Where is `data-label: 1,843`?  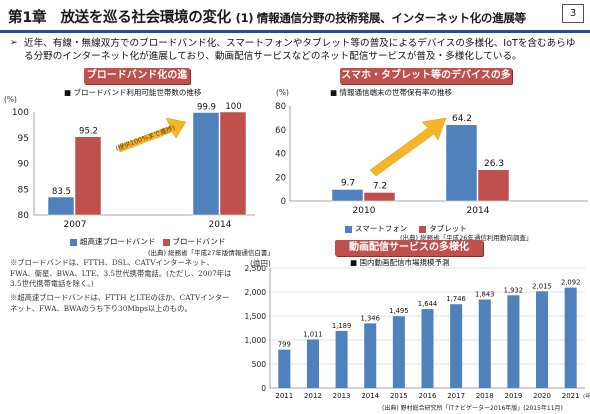 data-label: 1,843 is located at coordinates (484, 295).